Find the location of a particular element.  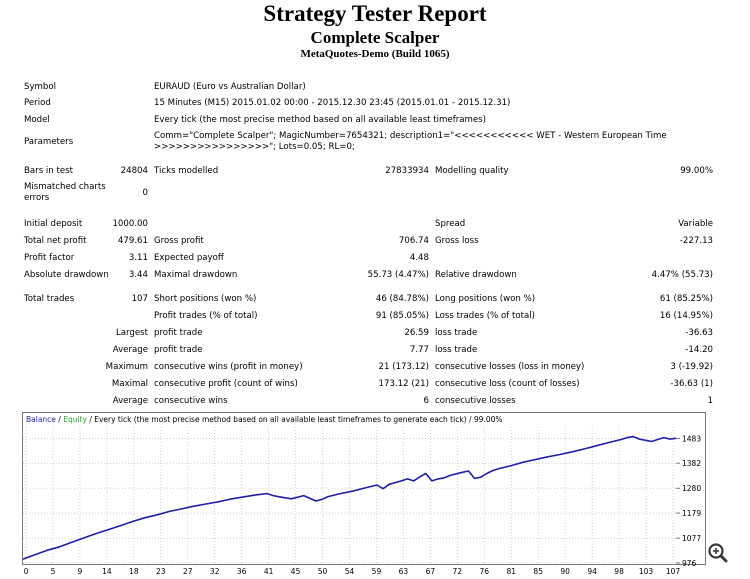

x-tick-label: 45 is located at coordinates (296, 571).